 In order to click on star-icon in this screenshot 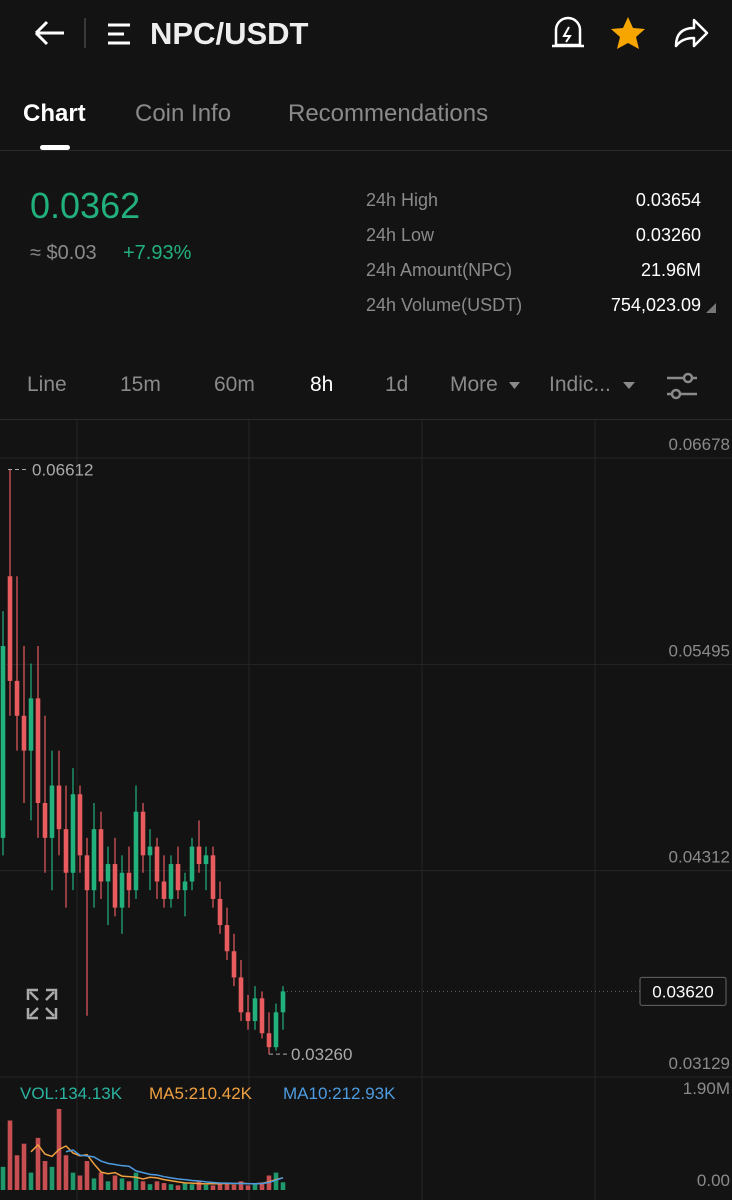, I will do `click(628, 33)`.